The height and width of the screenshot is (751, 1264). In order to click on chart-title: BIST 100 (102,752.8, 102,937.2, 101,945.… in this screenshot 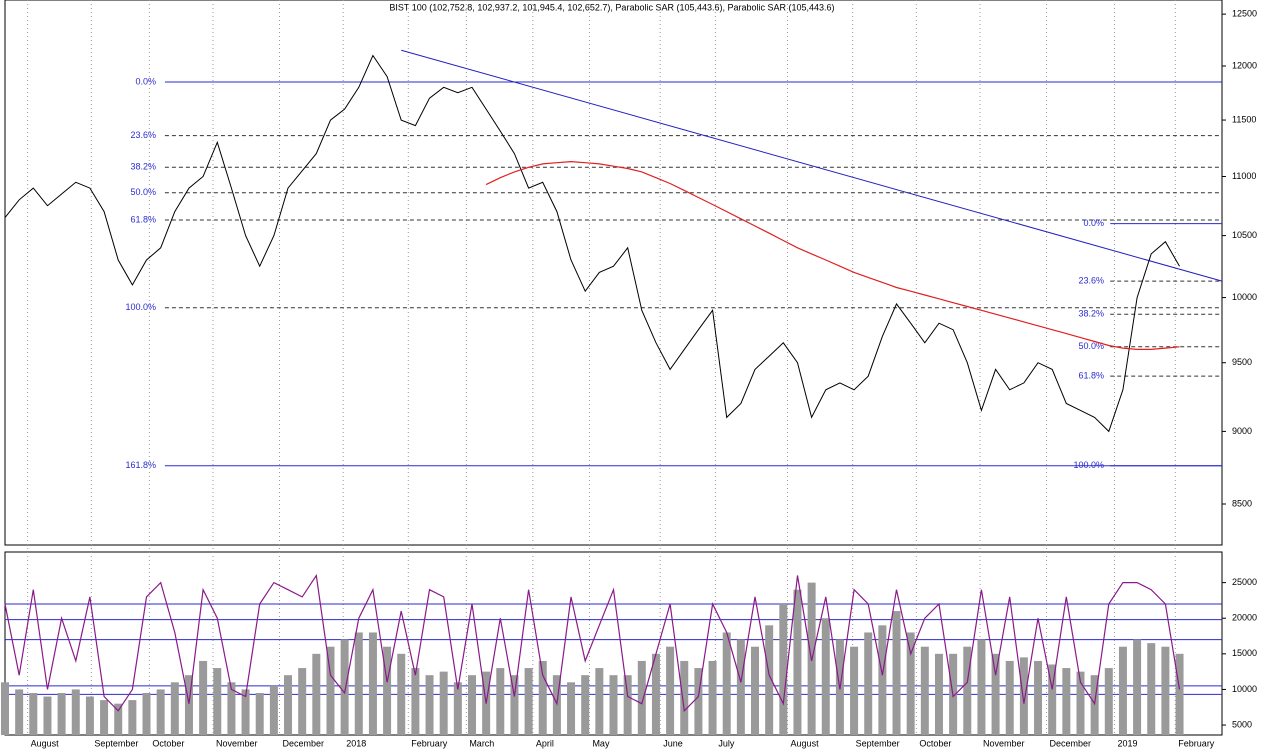, I will do `click(611, 7)`.